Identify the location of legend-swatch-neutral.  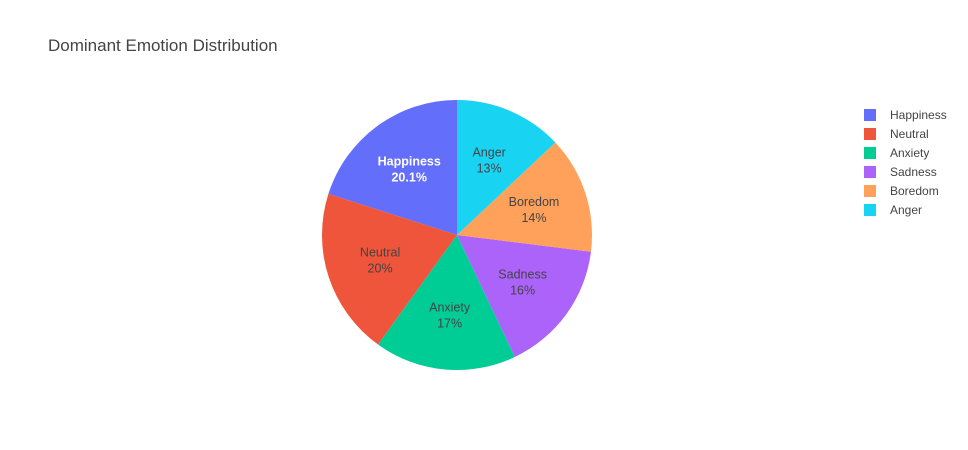
(870, 134).